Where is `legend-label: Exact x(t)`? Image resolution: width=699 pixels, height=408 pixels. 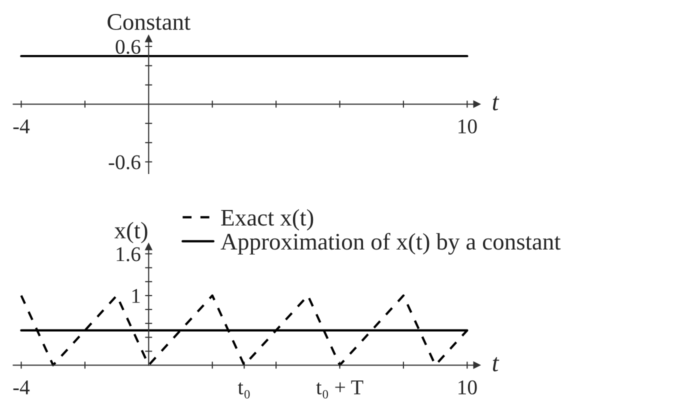
legend-label: Exact x(t) is located at coordinates (267, 220).